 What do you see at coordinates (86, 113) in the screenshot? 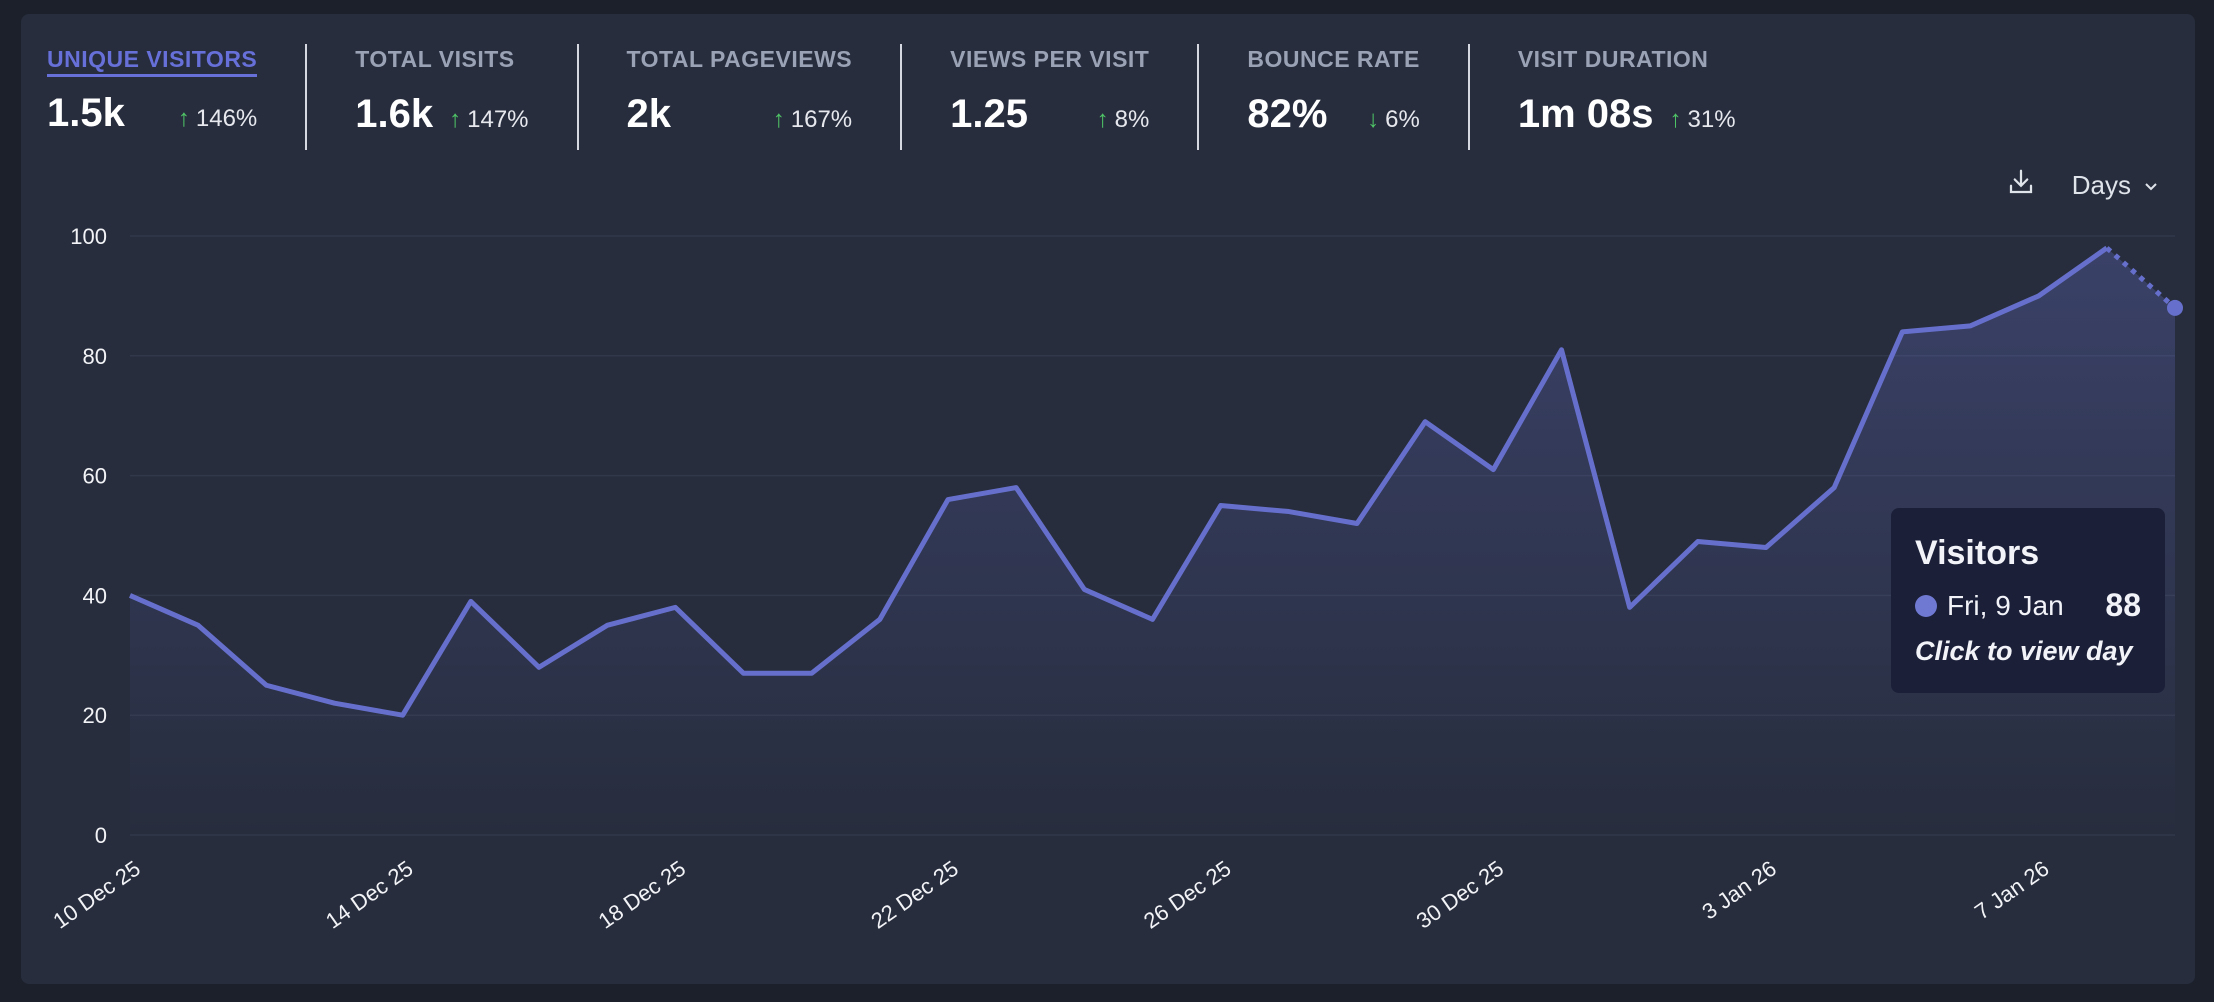
I see `stat-value: 1.5k` at bounding box center [86, 113].